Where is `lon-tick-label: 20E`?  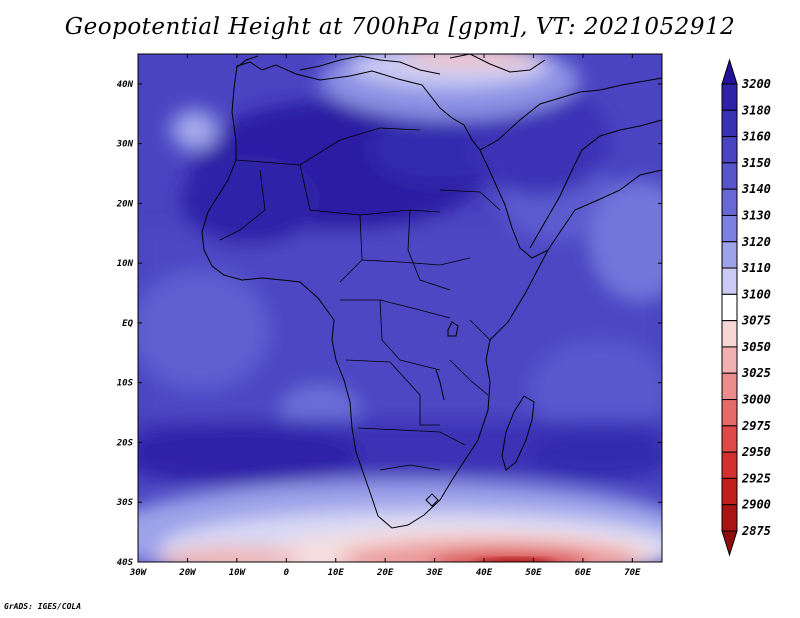 lon-tick-label: 20E is located at coordinates (385, 573).